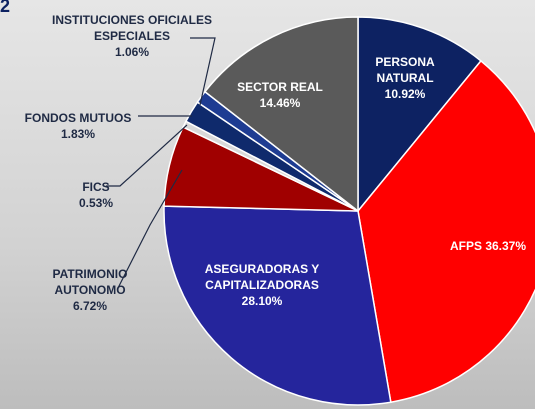 Image resolution: width=535 pixels, height=409 pixels. I want to click on category-label: SECTOR REAL, so click(280, 87).